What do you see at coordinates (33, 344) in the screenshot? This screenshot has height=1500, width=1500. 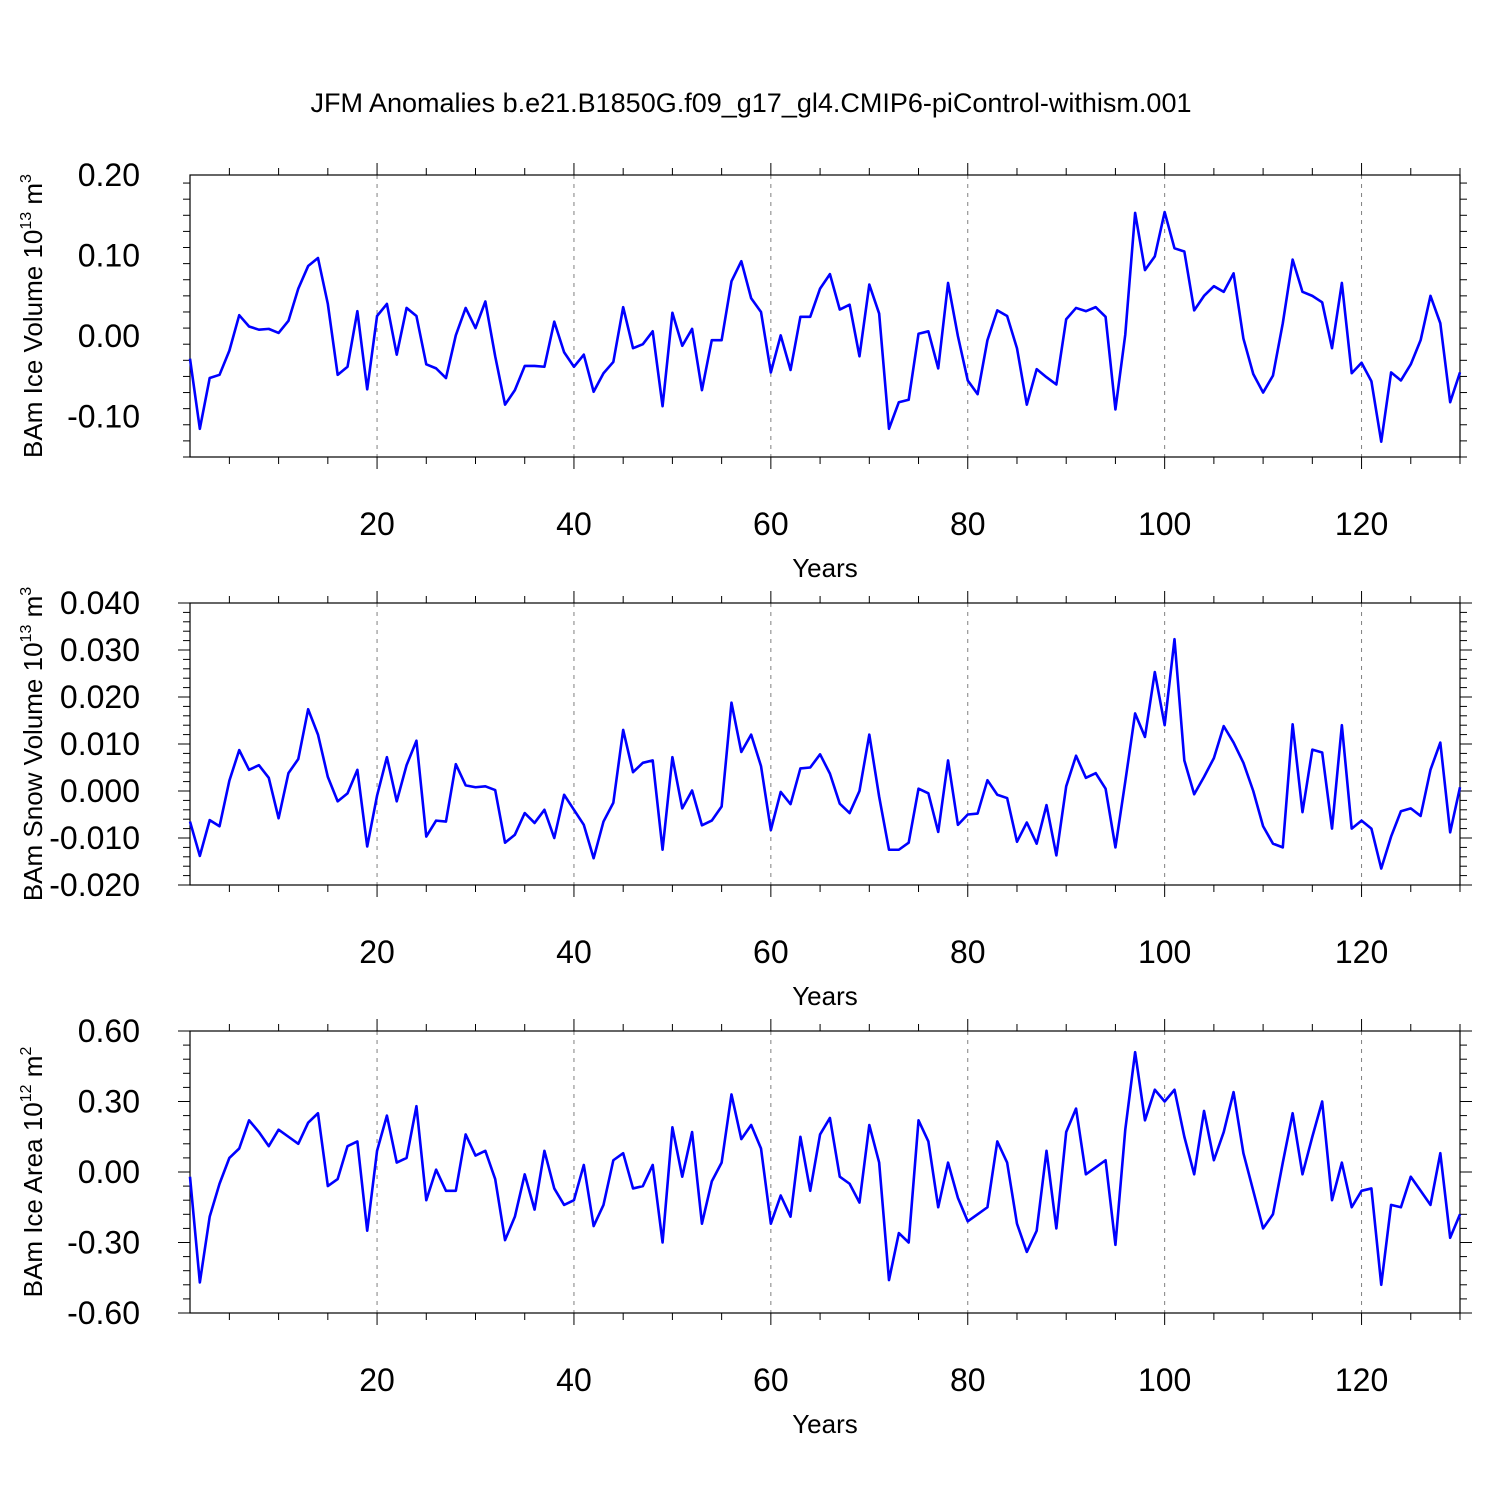 I see `y-axis-title-text: BAm Ice Volume 10` at bounding box center [33, 344].